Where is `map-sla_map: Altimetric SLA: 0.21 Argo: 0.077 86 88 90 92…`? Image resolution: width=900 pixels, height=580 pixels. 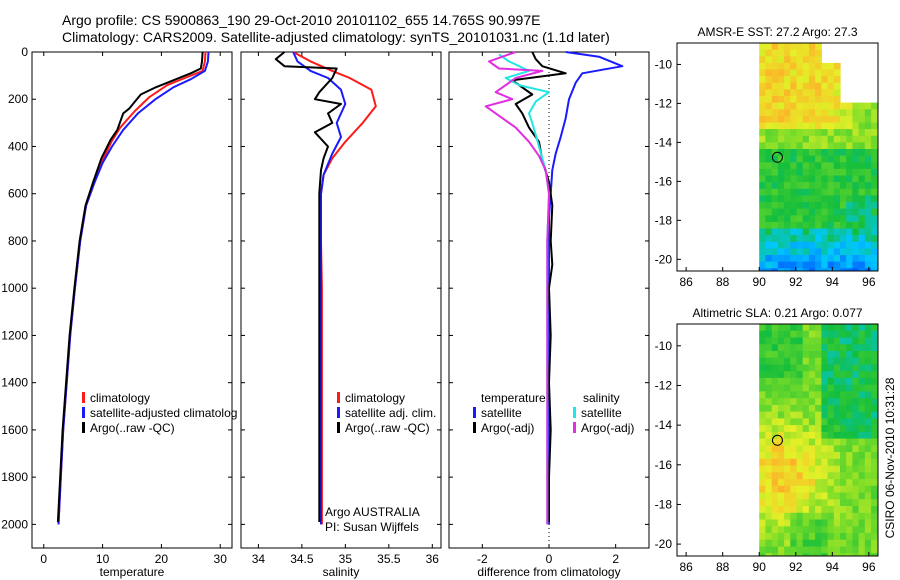 map-sla_map: Altimetric SLA: 0.21 Argo: 0.077 86 88 90 92… is located at coordinates (777, 440).